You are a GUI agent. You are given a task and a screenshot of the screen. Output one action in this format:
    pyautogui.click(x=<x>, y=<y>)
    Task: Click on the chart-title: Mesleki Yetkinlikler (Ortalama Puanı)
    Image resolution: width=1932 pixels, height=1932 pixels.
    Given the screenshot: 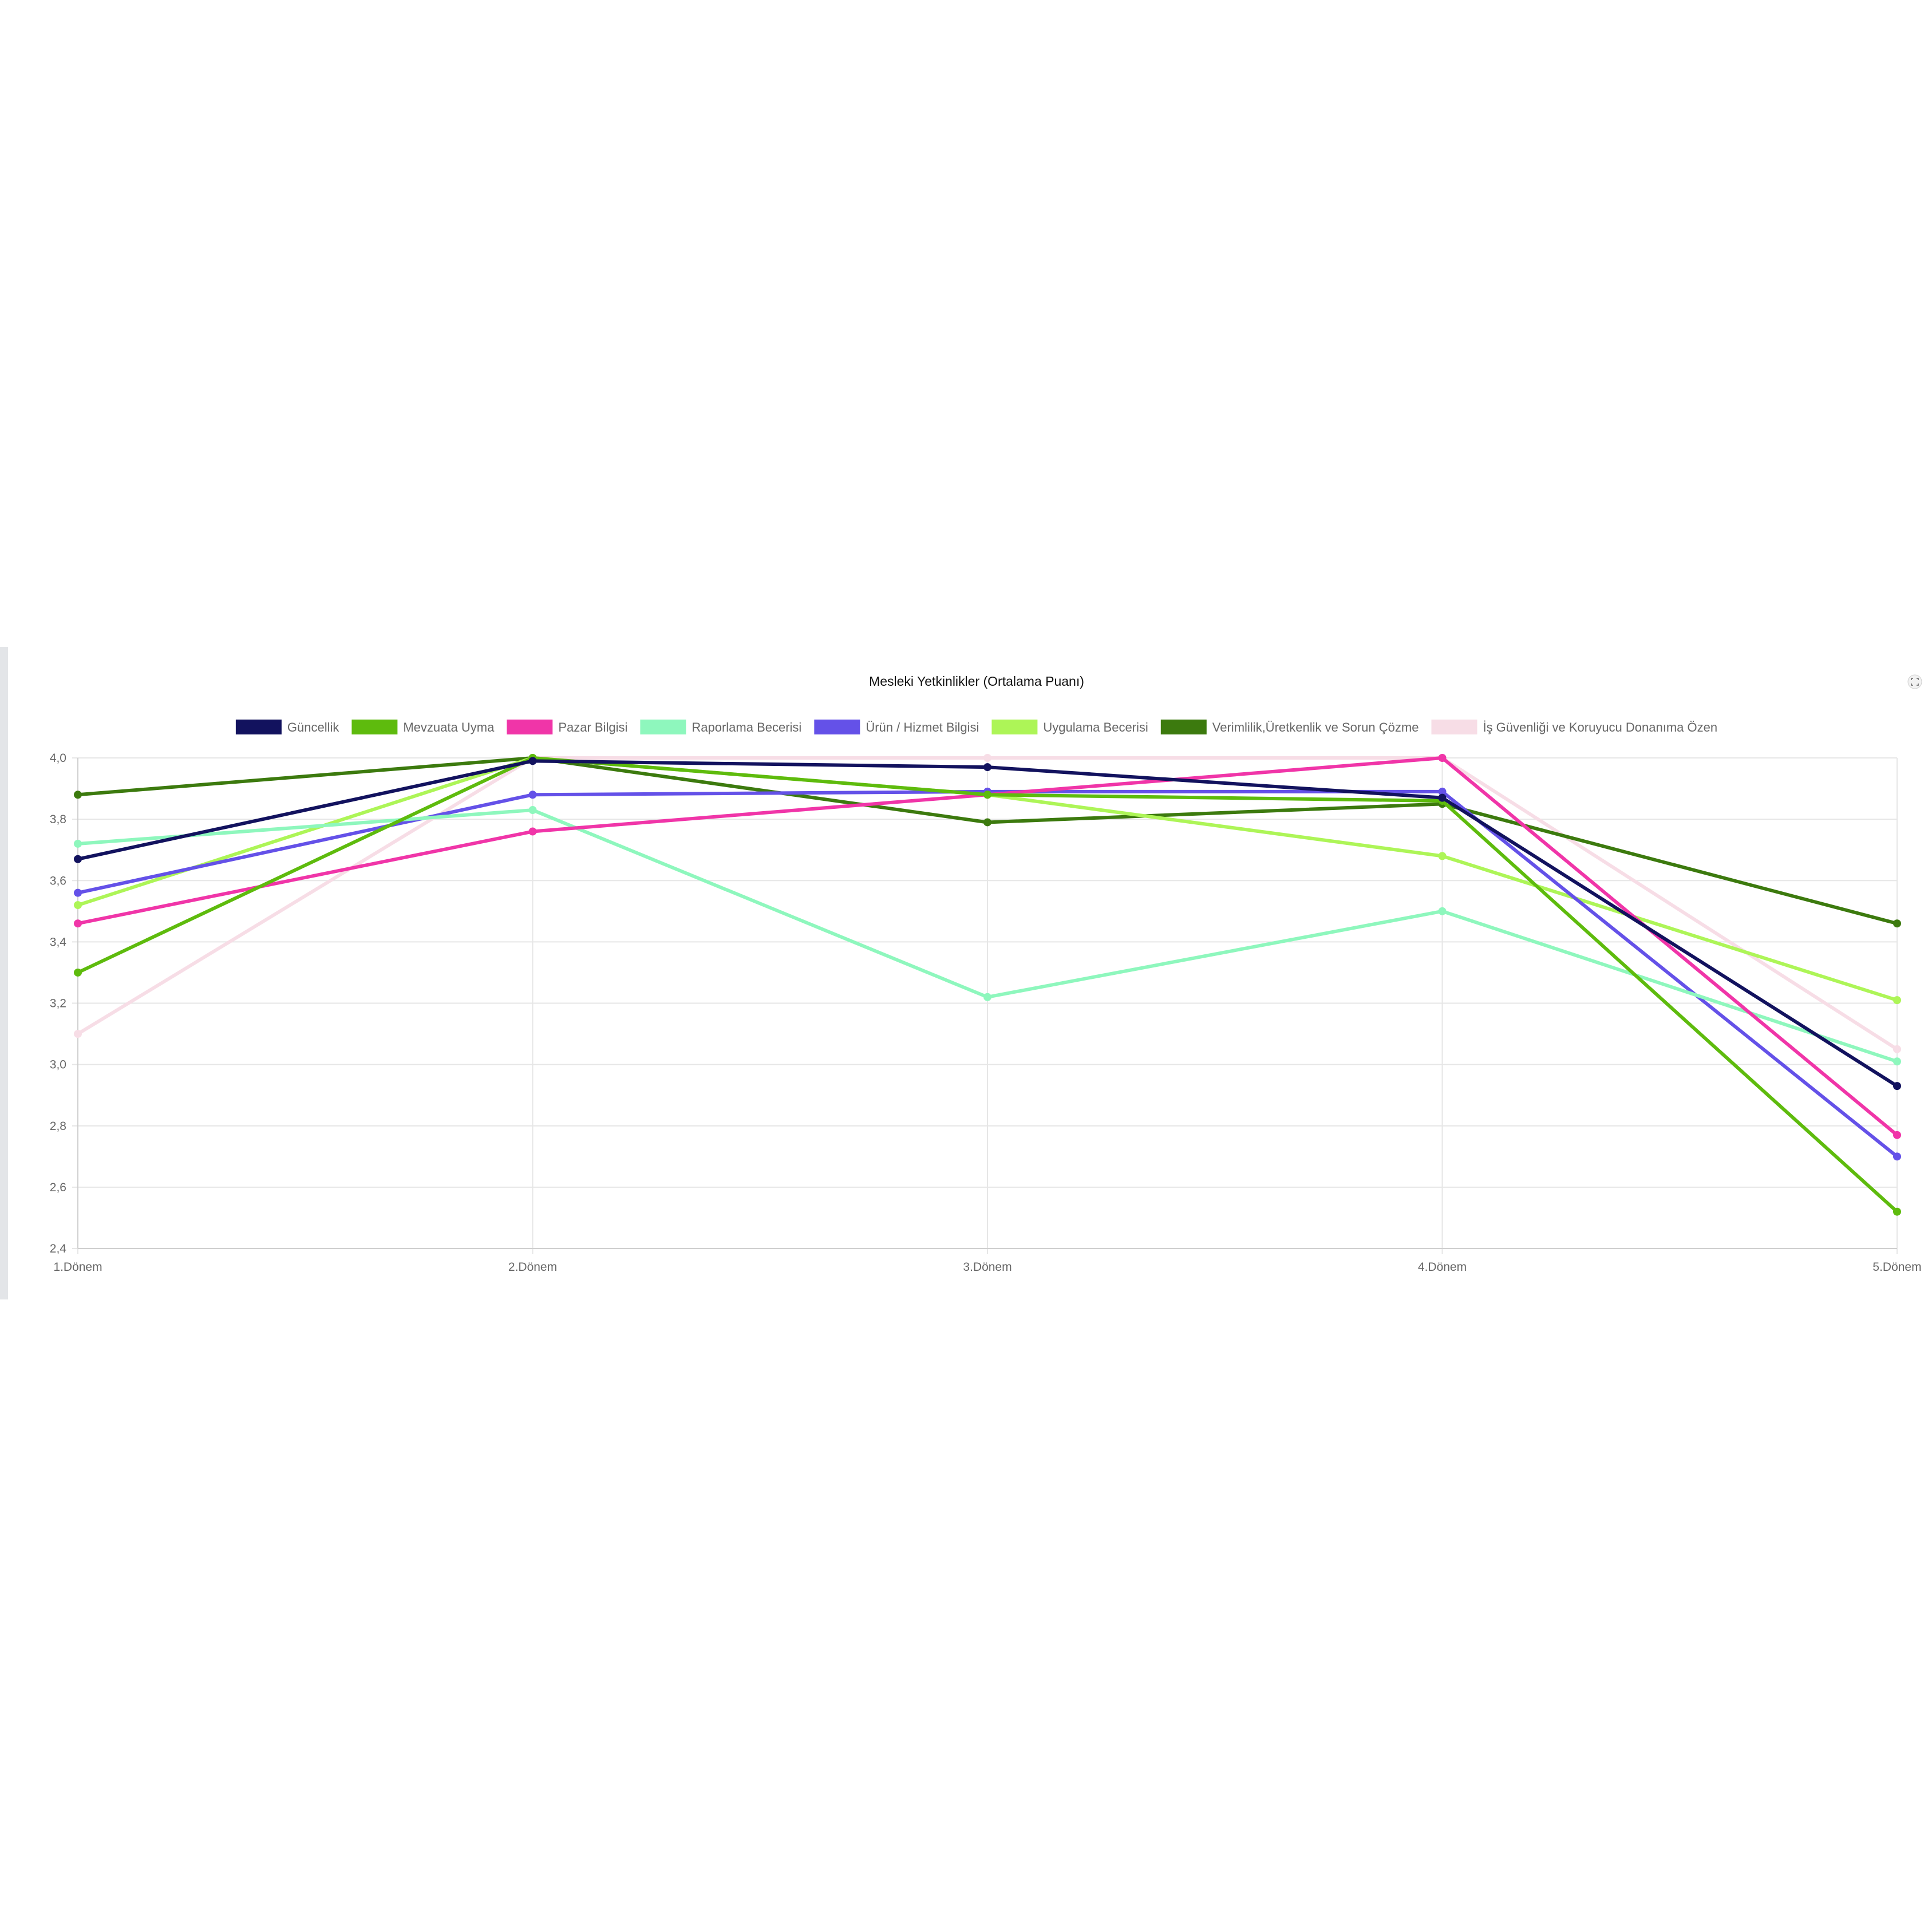 What is the action you would take?
    pyautogui.click(x=976, y=681)
    